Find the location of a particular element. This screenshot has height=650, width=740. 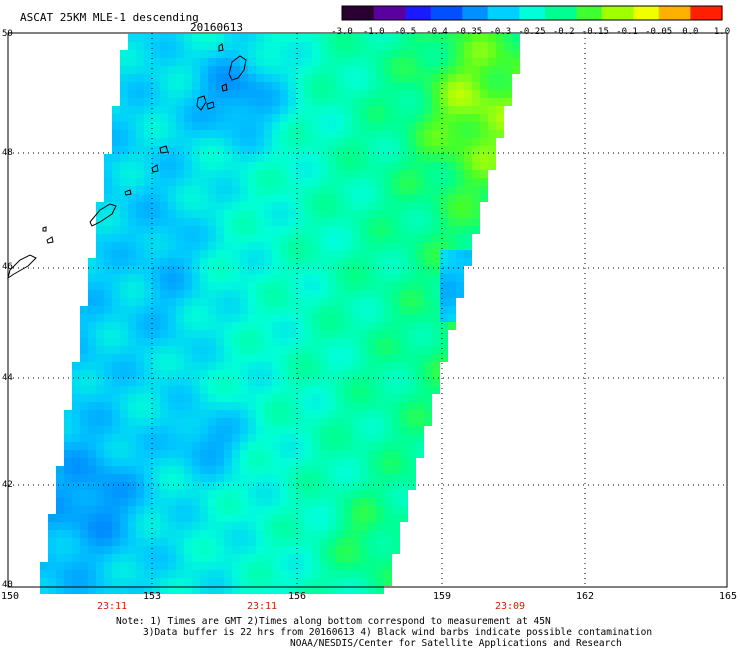

time-label-2: 23:11 is located at coordinates (262, 606).